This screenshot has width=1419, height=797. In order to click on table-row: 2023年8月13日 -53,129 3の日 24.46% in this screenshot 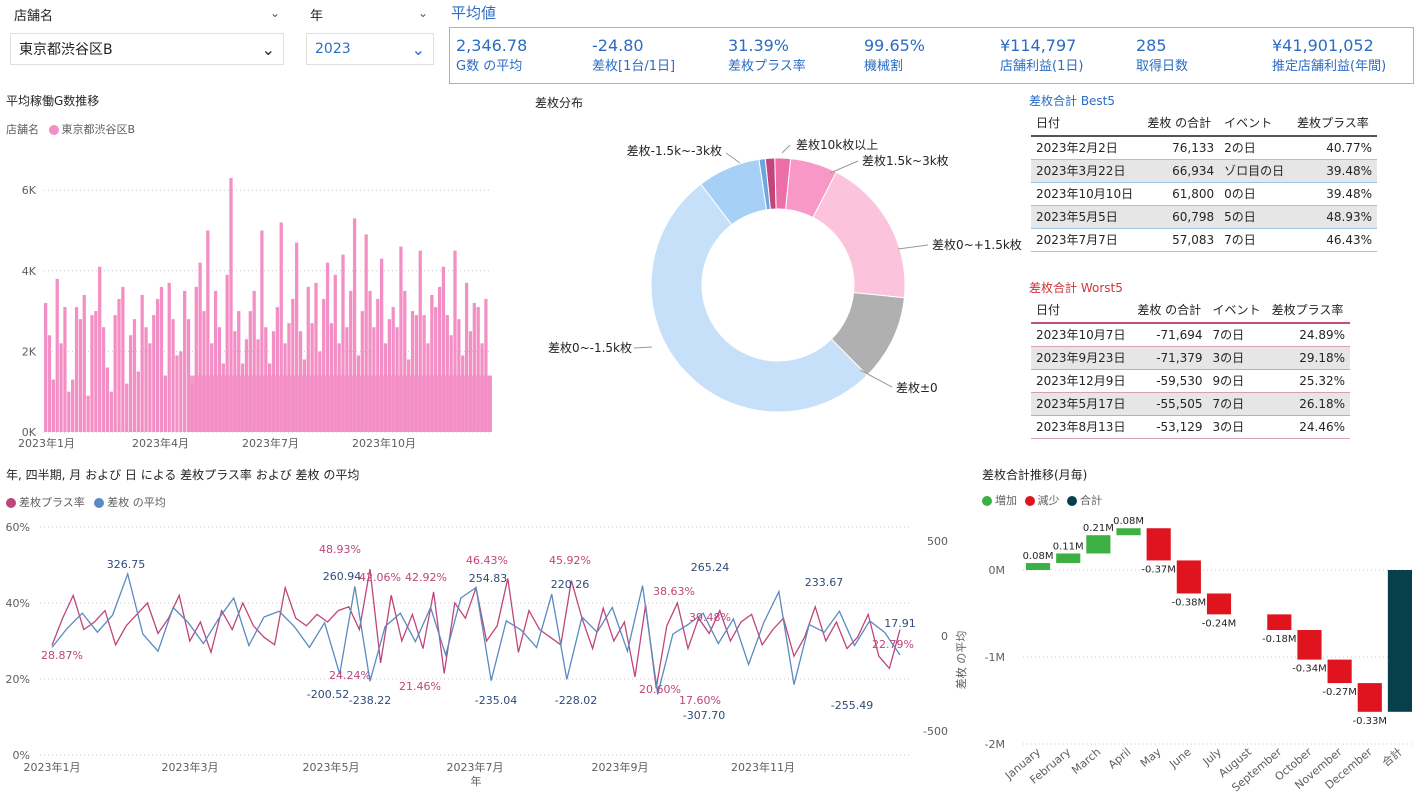, I will do `click(1190, 426)`.